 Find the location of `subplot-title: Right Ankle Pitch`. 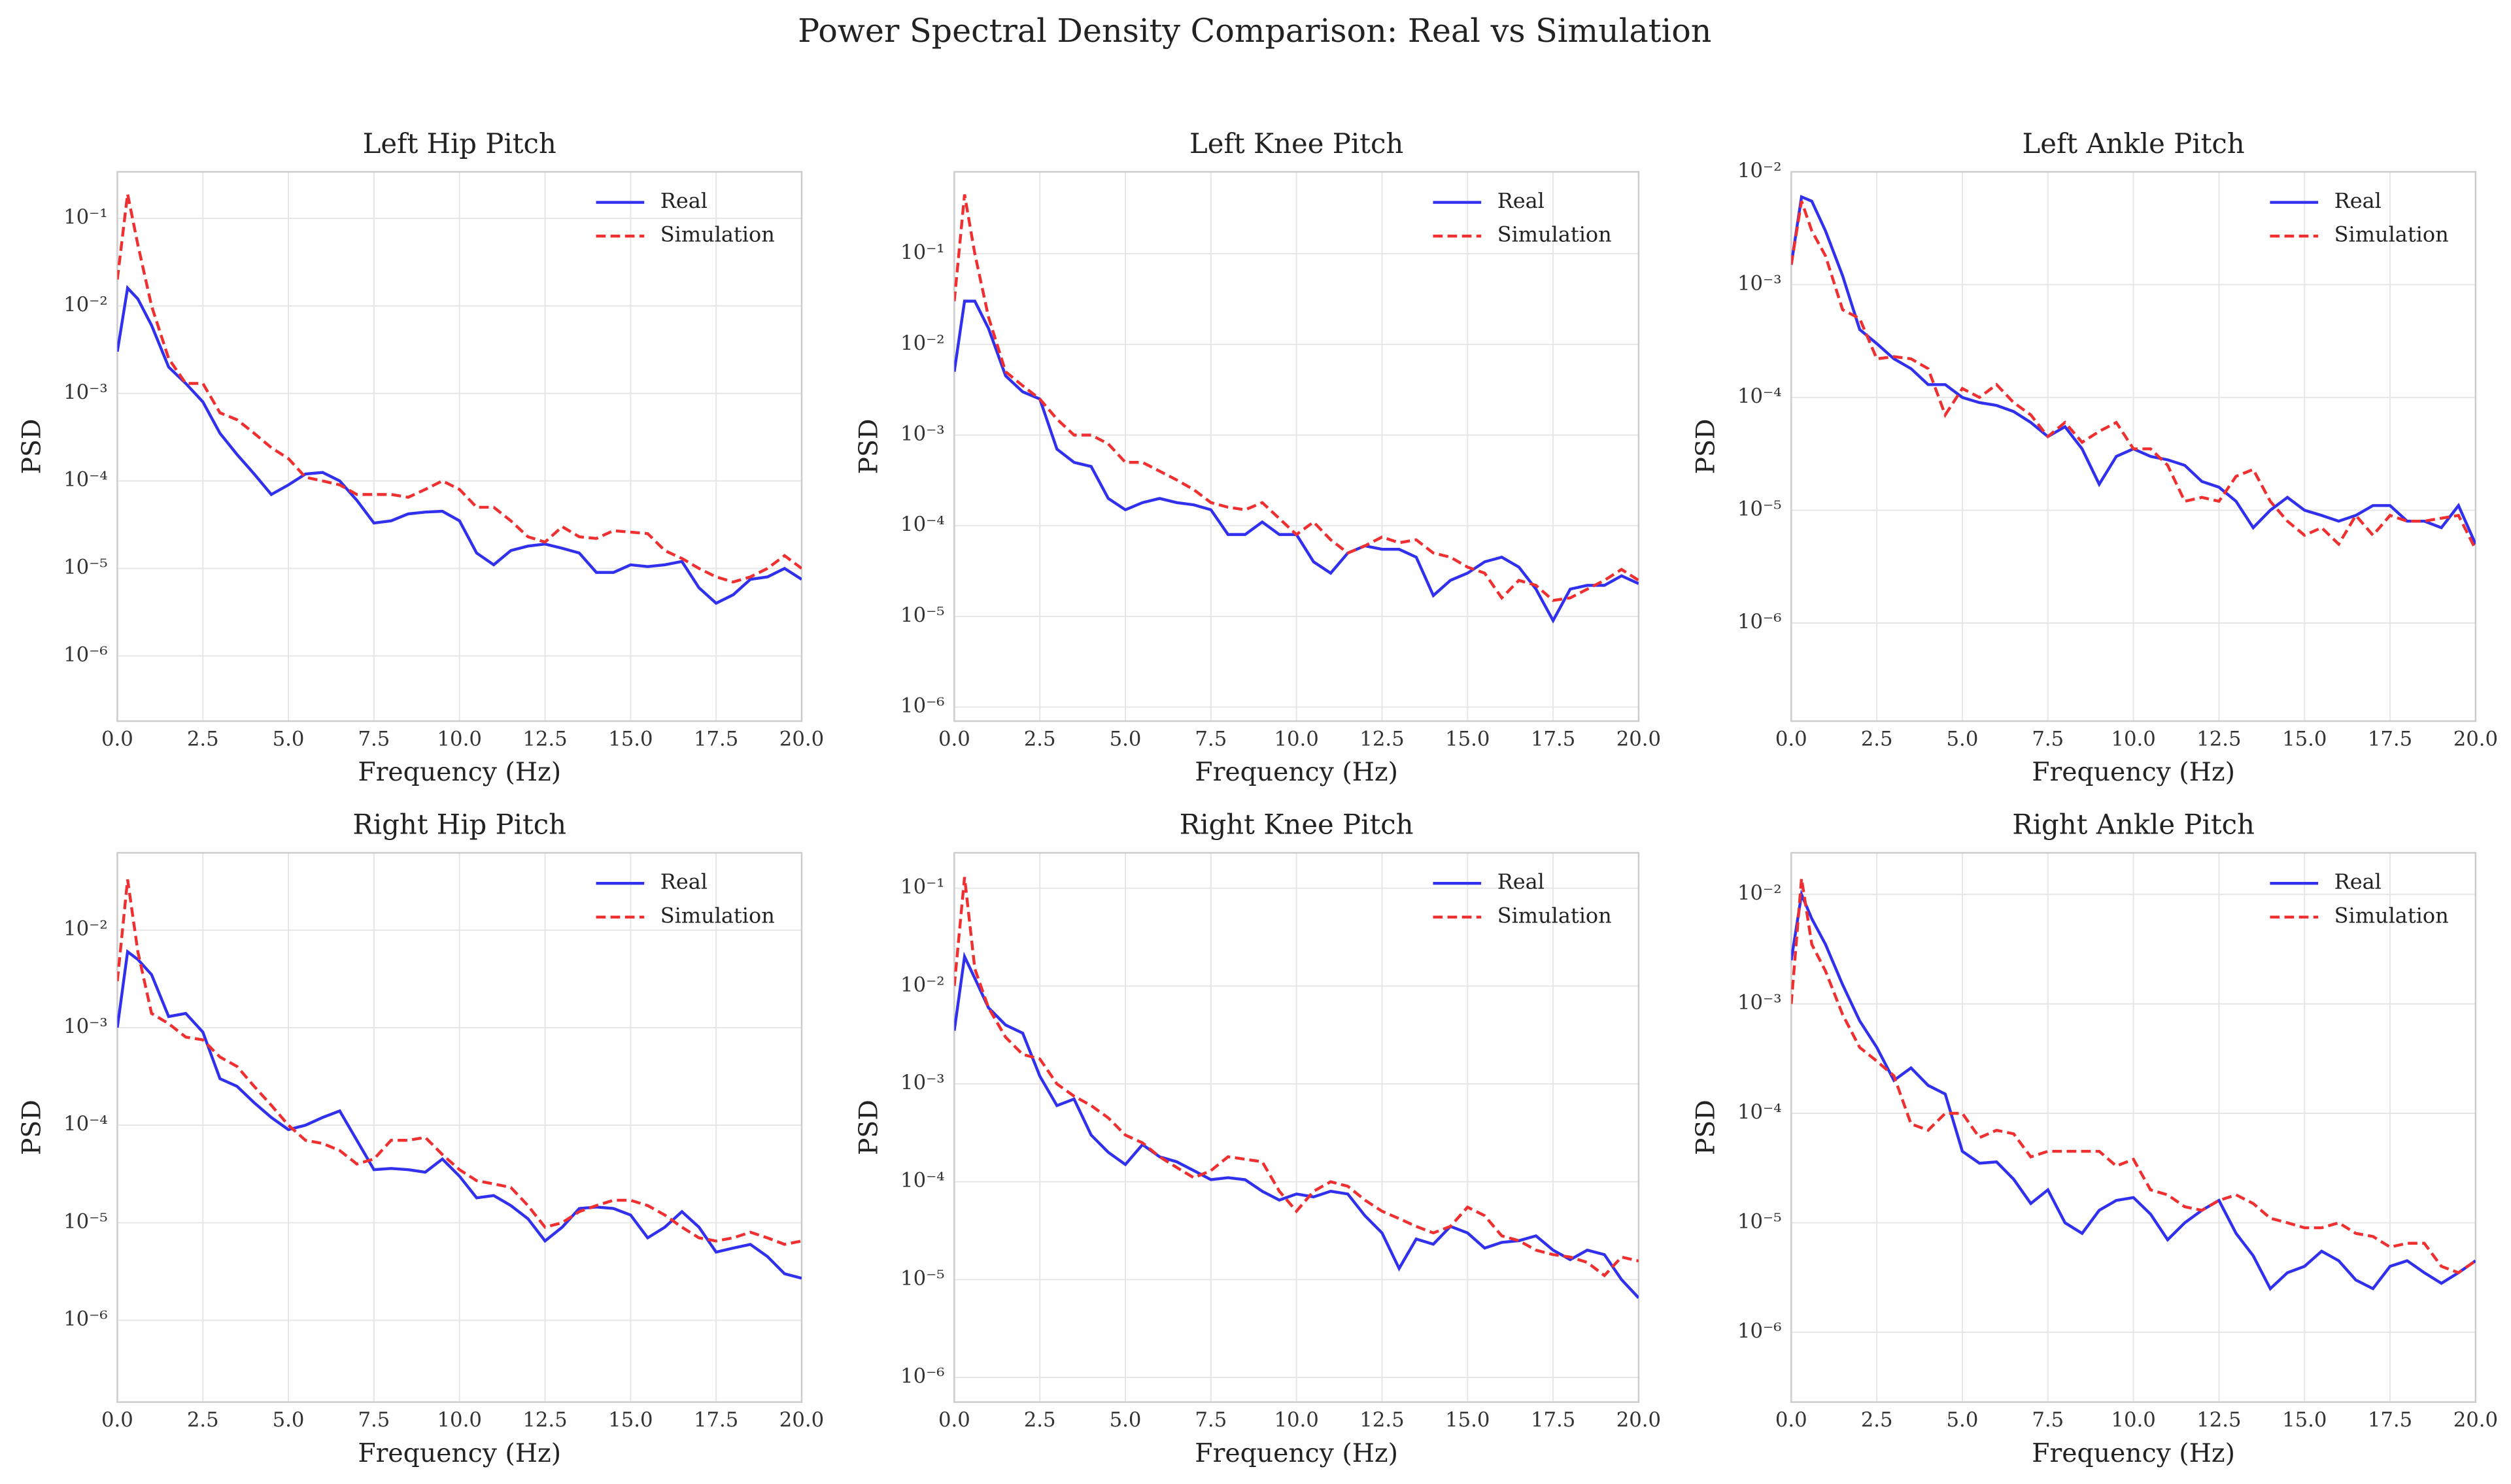

subplot-title: Right Ankle Pitch is located at coordinates (2134, 825).